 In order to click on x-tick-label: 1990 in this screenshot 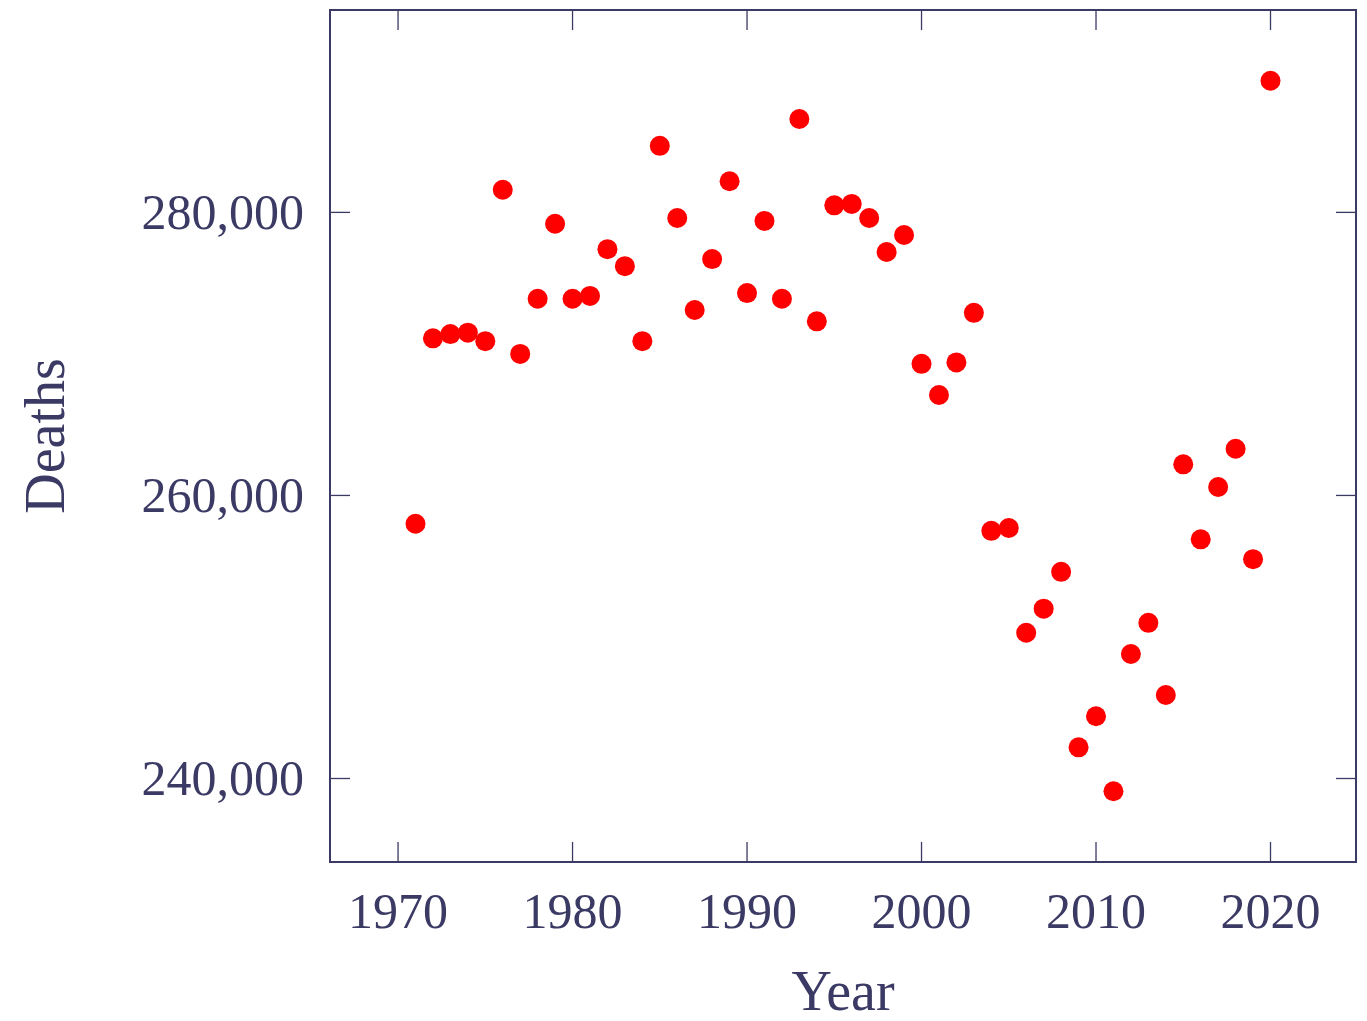, I will do `click(747, 911)`.